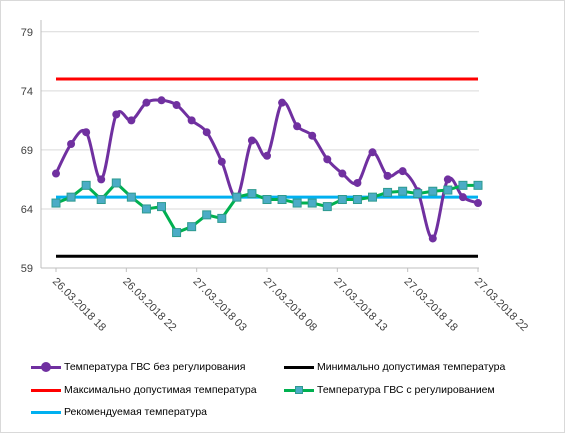 This screenshot has height=433, width=565. Describe the element at coordinates (46, 412) in the screenshot. I see `legend-swatch-blue` at that location.